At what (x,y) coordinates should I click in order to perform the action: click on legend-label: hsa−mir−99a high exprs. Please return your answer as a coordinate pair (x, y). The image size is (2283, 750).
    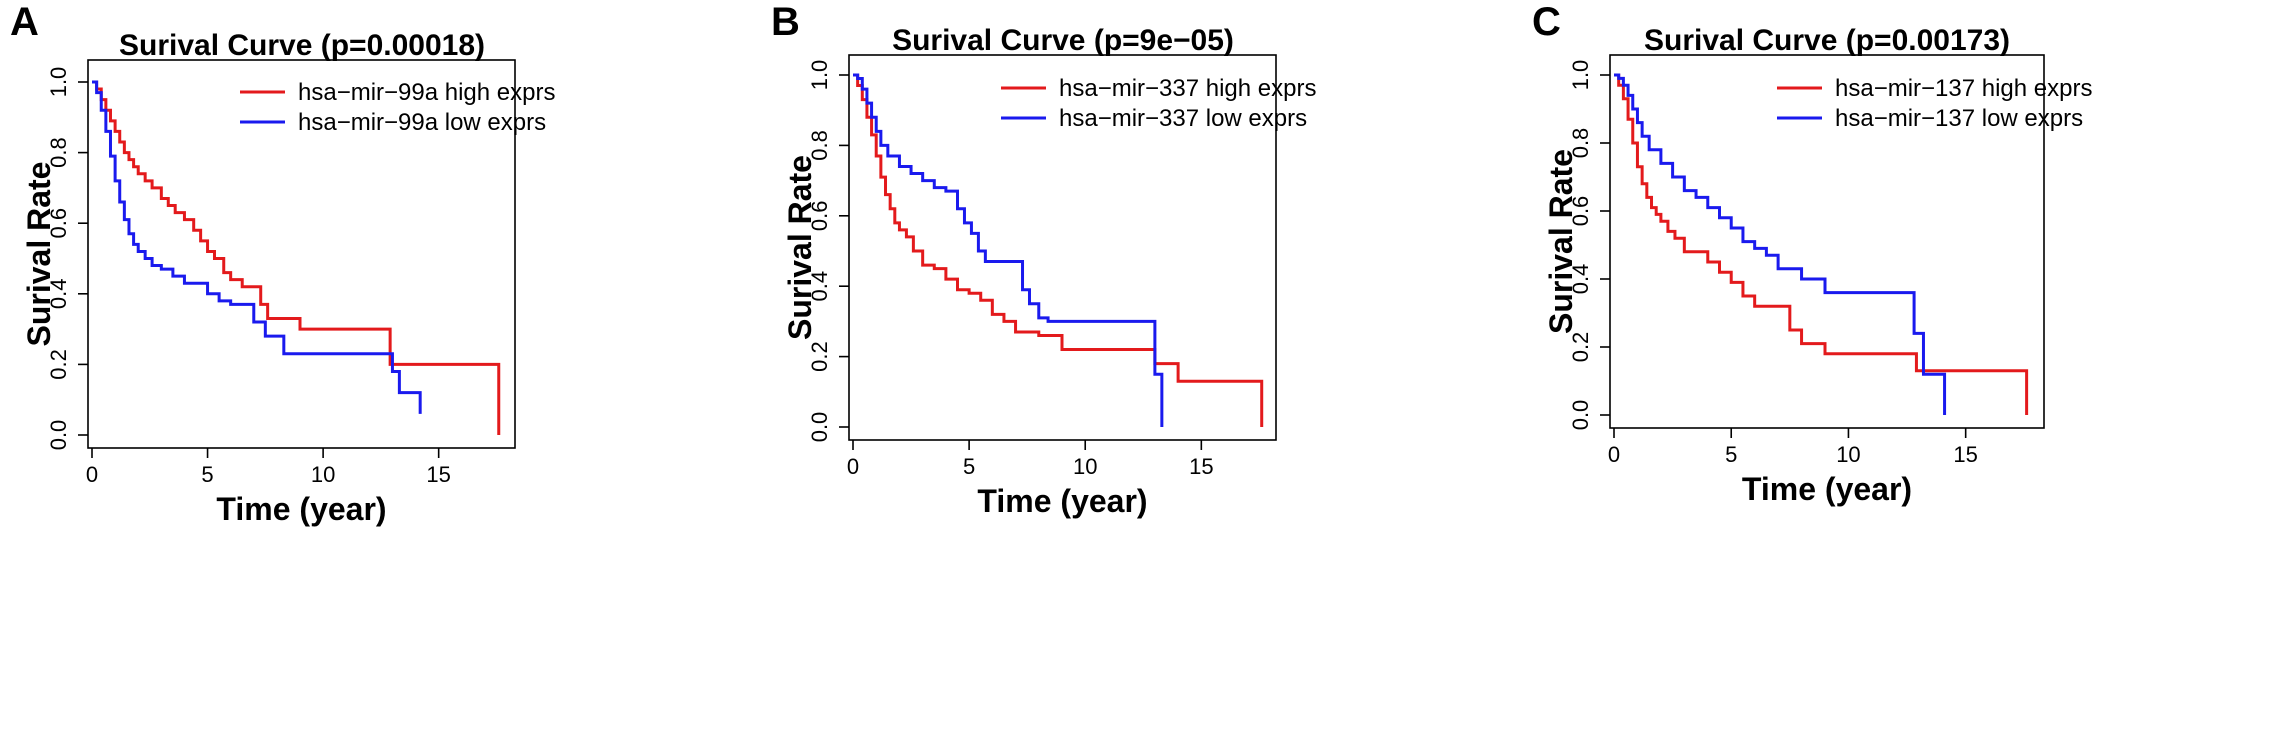
    Looking at the image, I should click on (426, 92).